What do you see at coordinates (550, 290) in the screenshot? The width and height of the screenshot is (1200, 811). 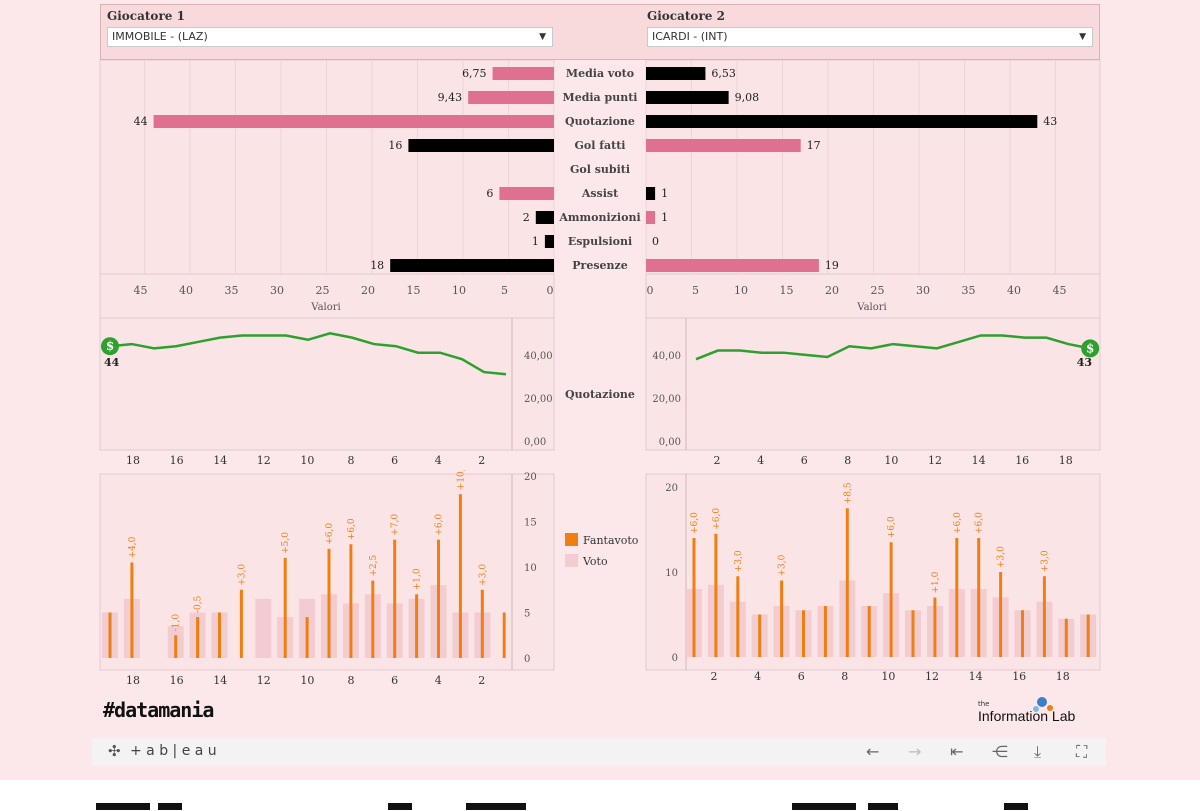 I see `x-tick-label: 0` at bounding box center [550, 290].